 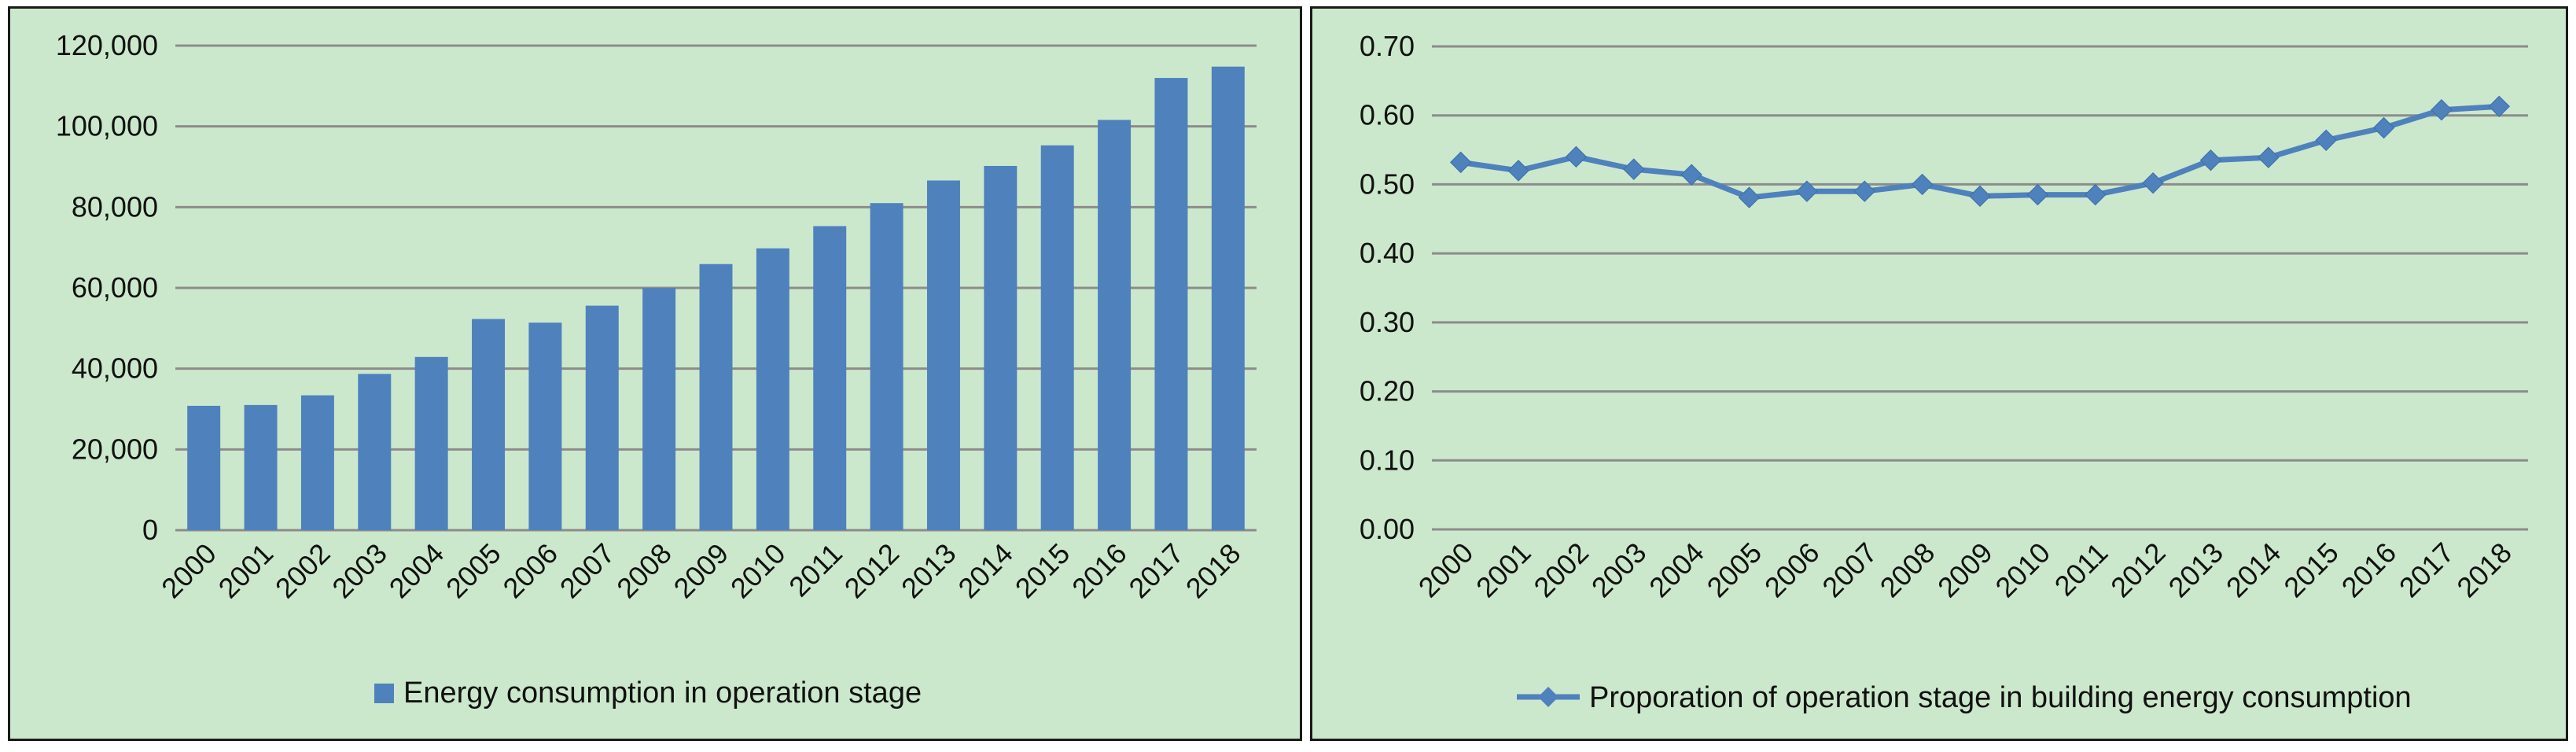 What do you see at coordinates (115, 287) in the screenshot?
I see `y-tick-label: 60,000` at bounding box center [115, 287].